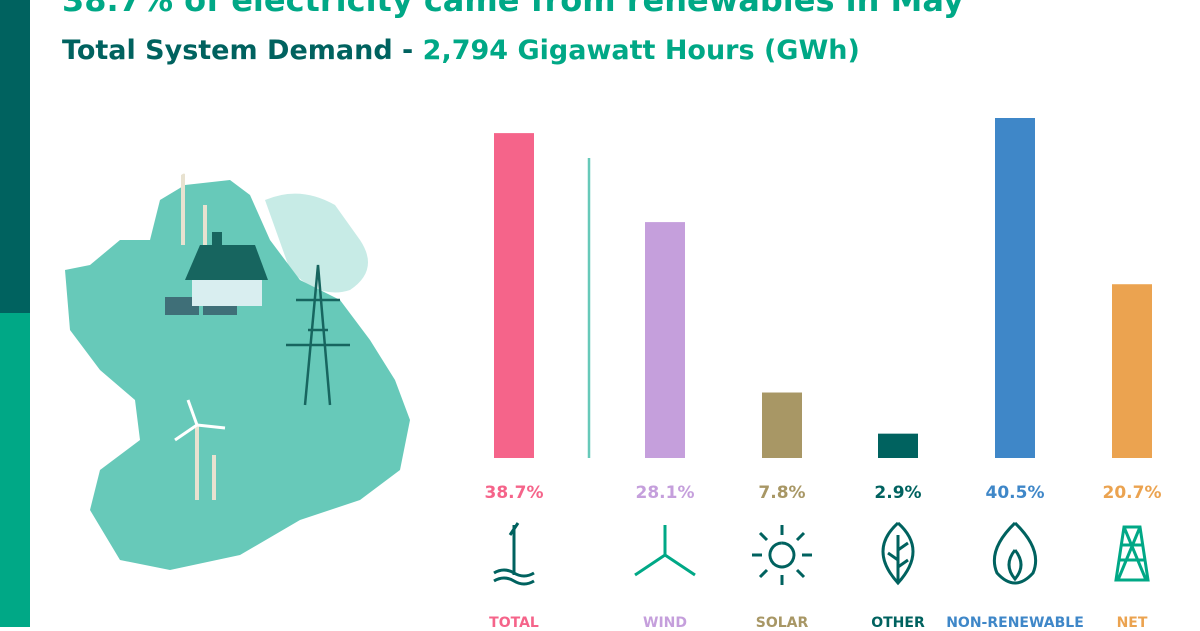 The height and width of the screenshot is (631, 1200). What do you see at coordinates (242, 50) in the screenshot?
I see `subtitle-label: Total System Demand -` at bounding box center [242, 50].